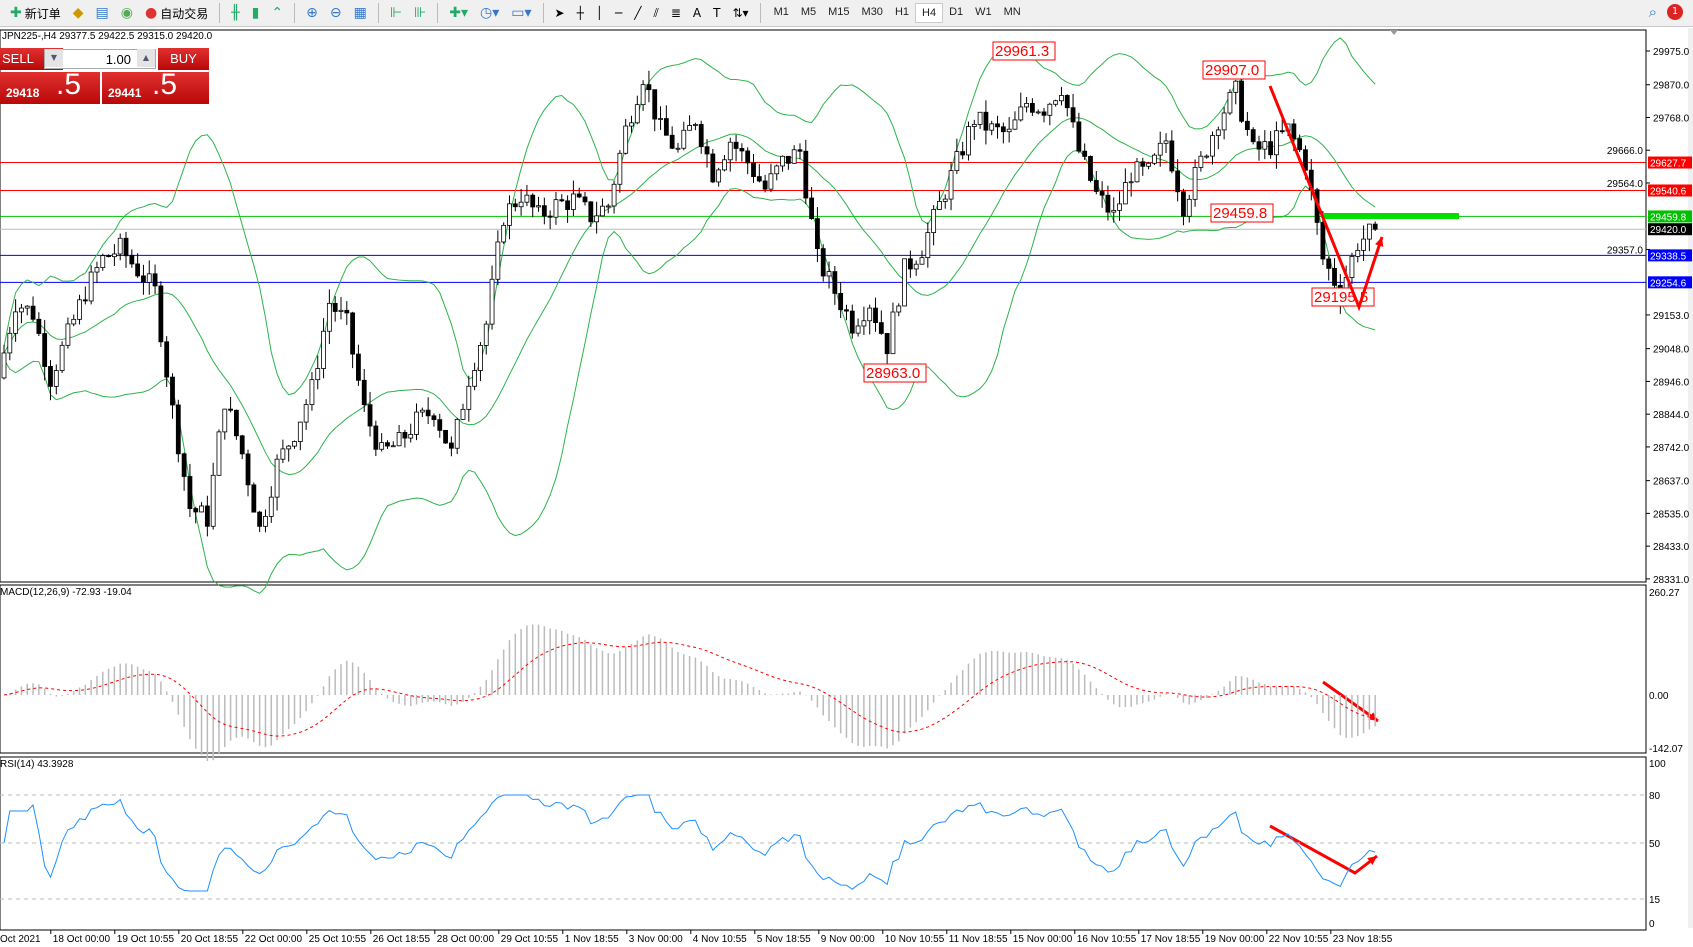 This screenshot has width=1693, height=947. I want to click on trend-arrow-price, so click(1326, 198).